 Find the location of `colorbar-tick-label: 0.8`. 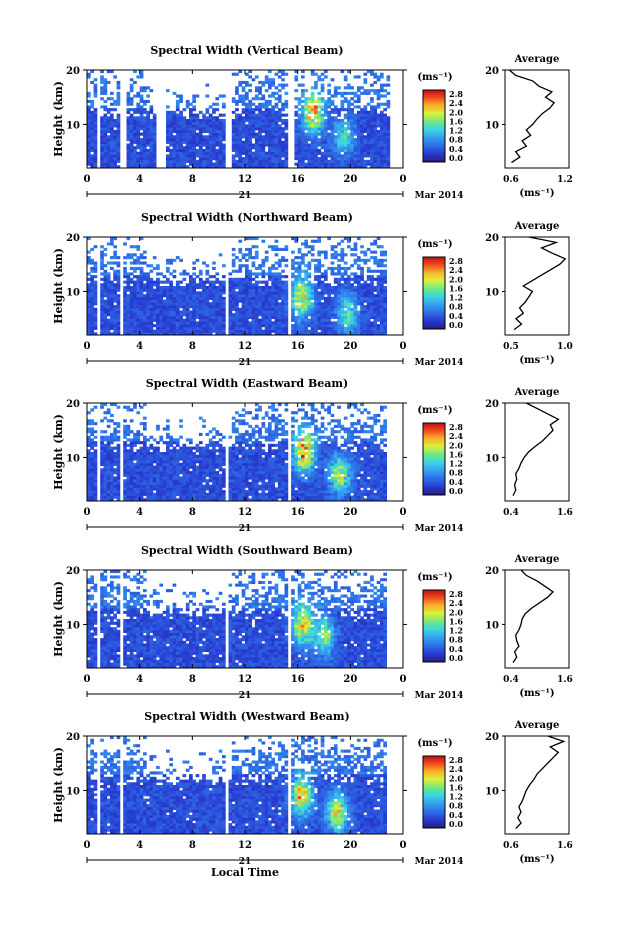

colorbar-tick-label: 0.8 is located at coordinates (456, 140).